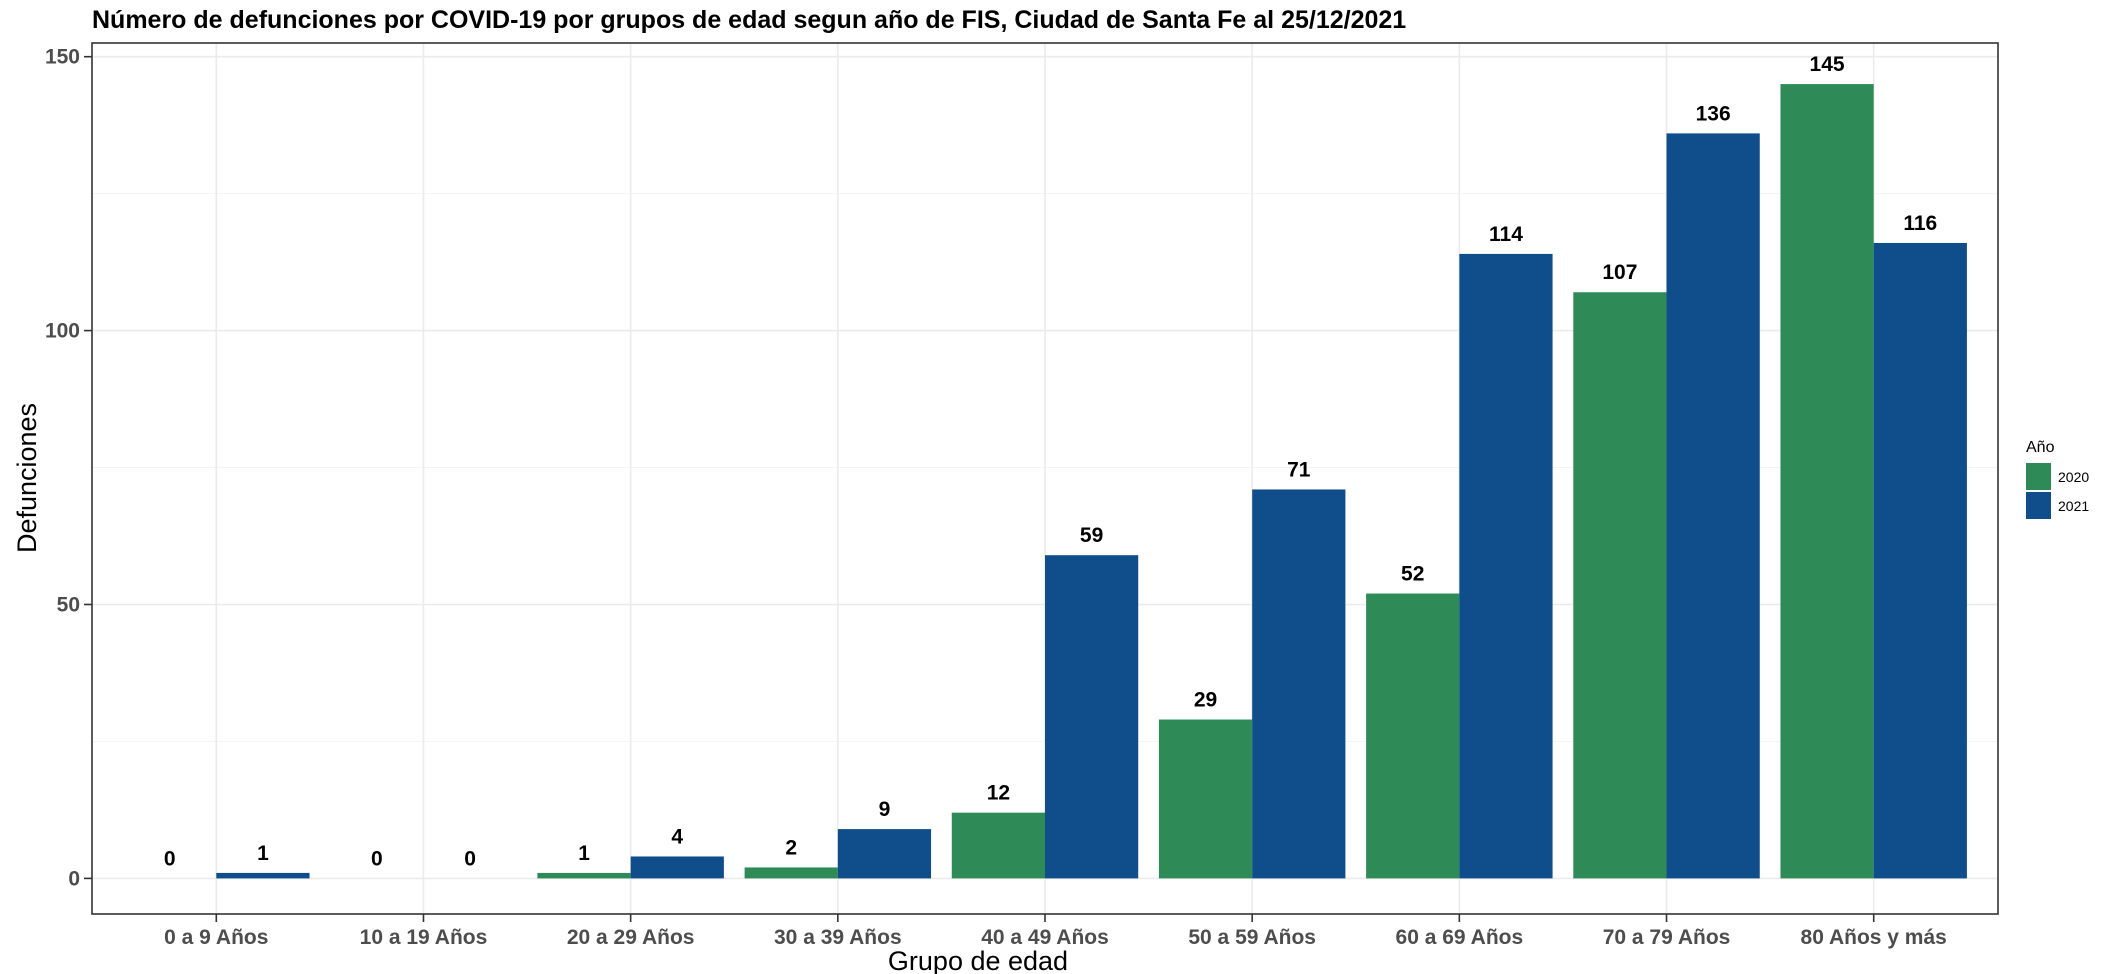  What do you see at coordinates (424, 937) in the screenshot?
I see `x-tick-label: 10 a 19 Años` at bounding box center [424, 937].